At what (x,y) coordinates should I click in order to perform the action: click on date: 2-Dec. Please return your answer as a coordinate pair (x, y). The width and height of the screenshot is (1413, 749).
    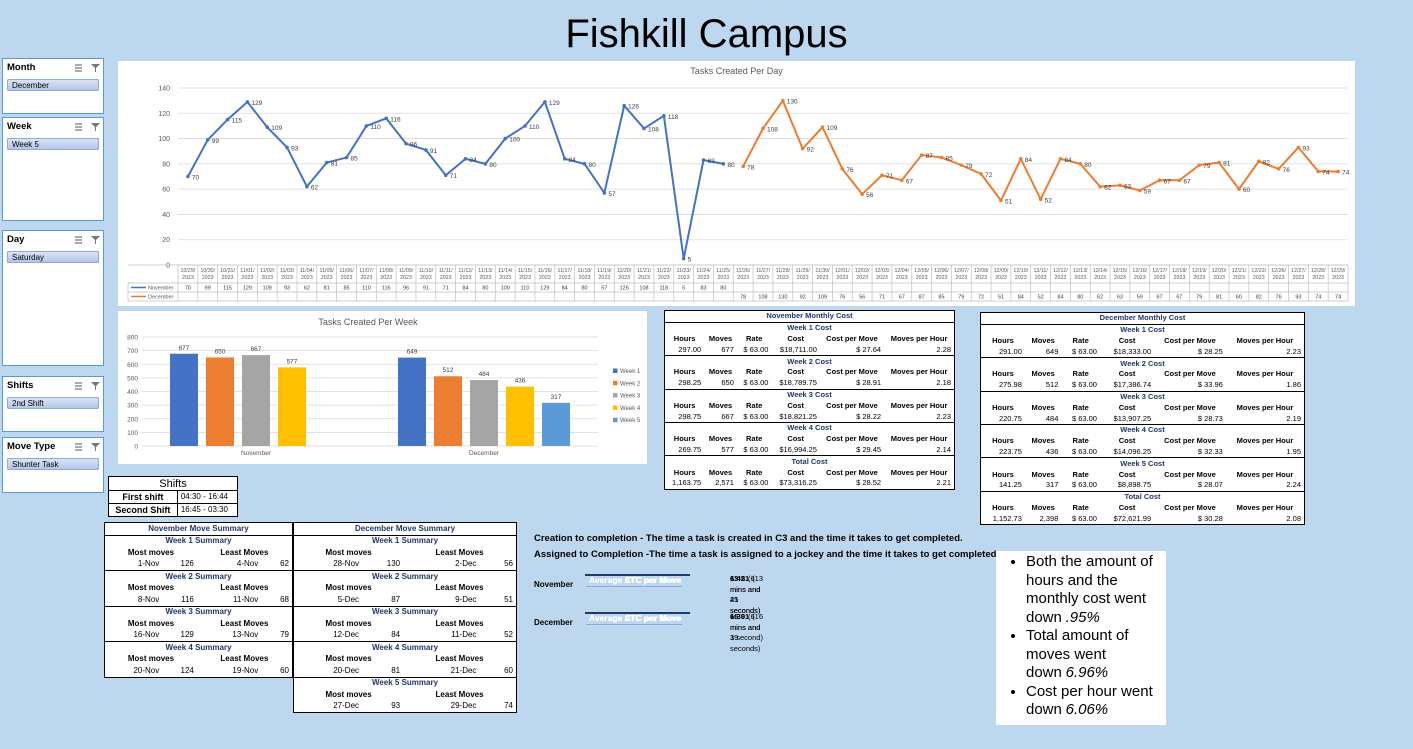
    Looking at the image, I should click on (466, 564).